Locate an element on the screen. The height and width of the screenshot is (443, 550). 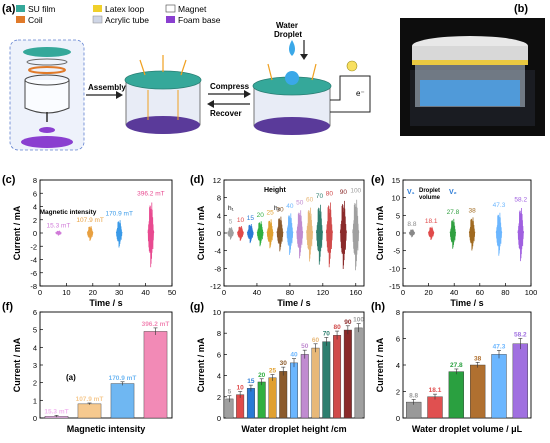
series-label: 100 is located at coordinates (355, 190).